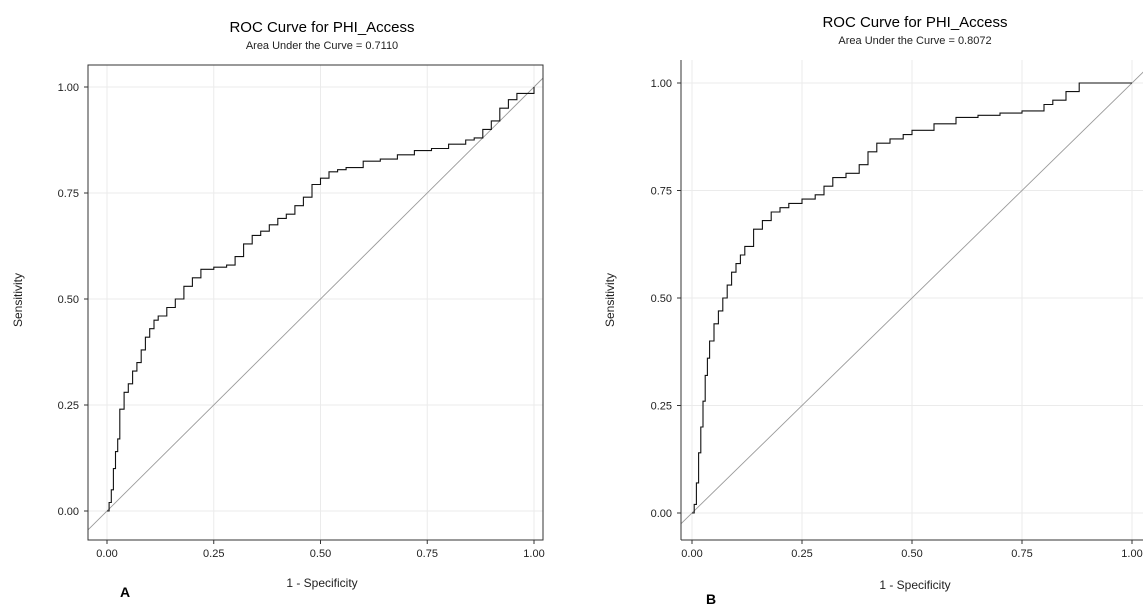  Describe the element at coordinates (914, 41) in the screenshot. I see `chart-subtitle: Area Under the Curve = 0.8072` at that location.